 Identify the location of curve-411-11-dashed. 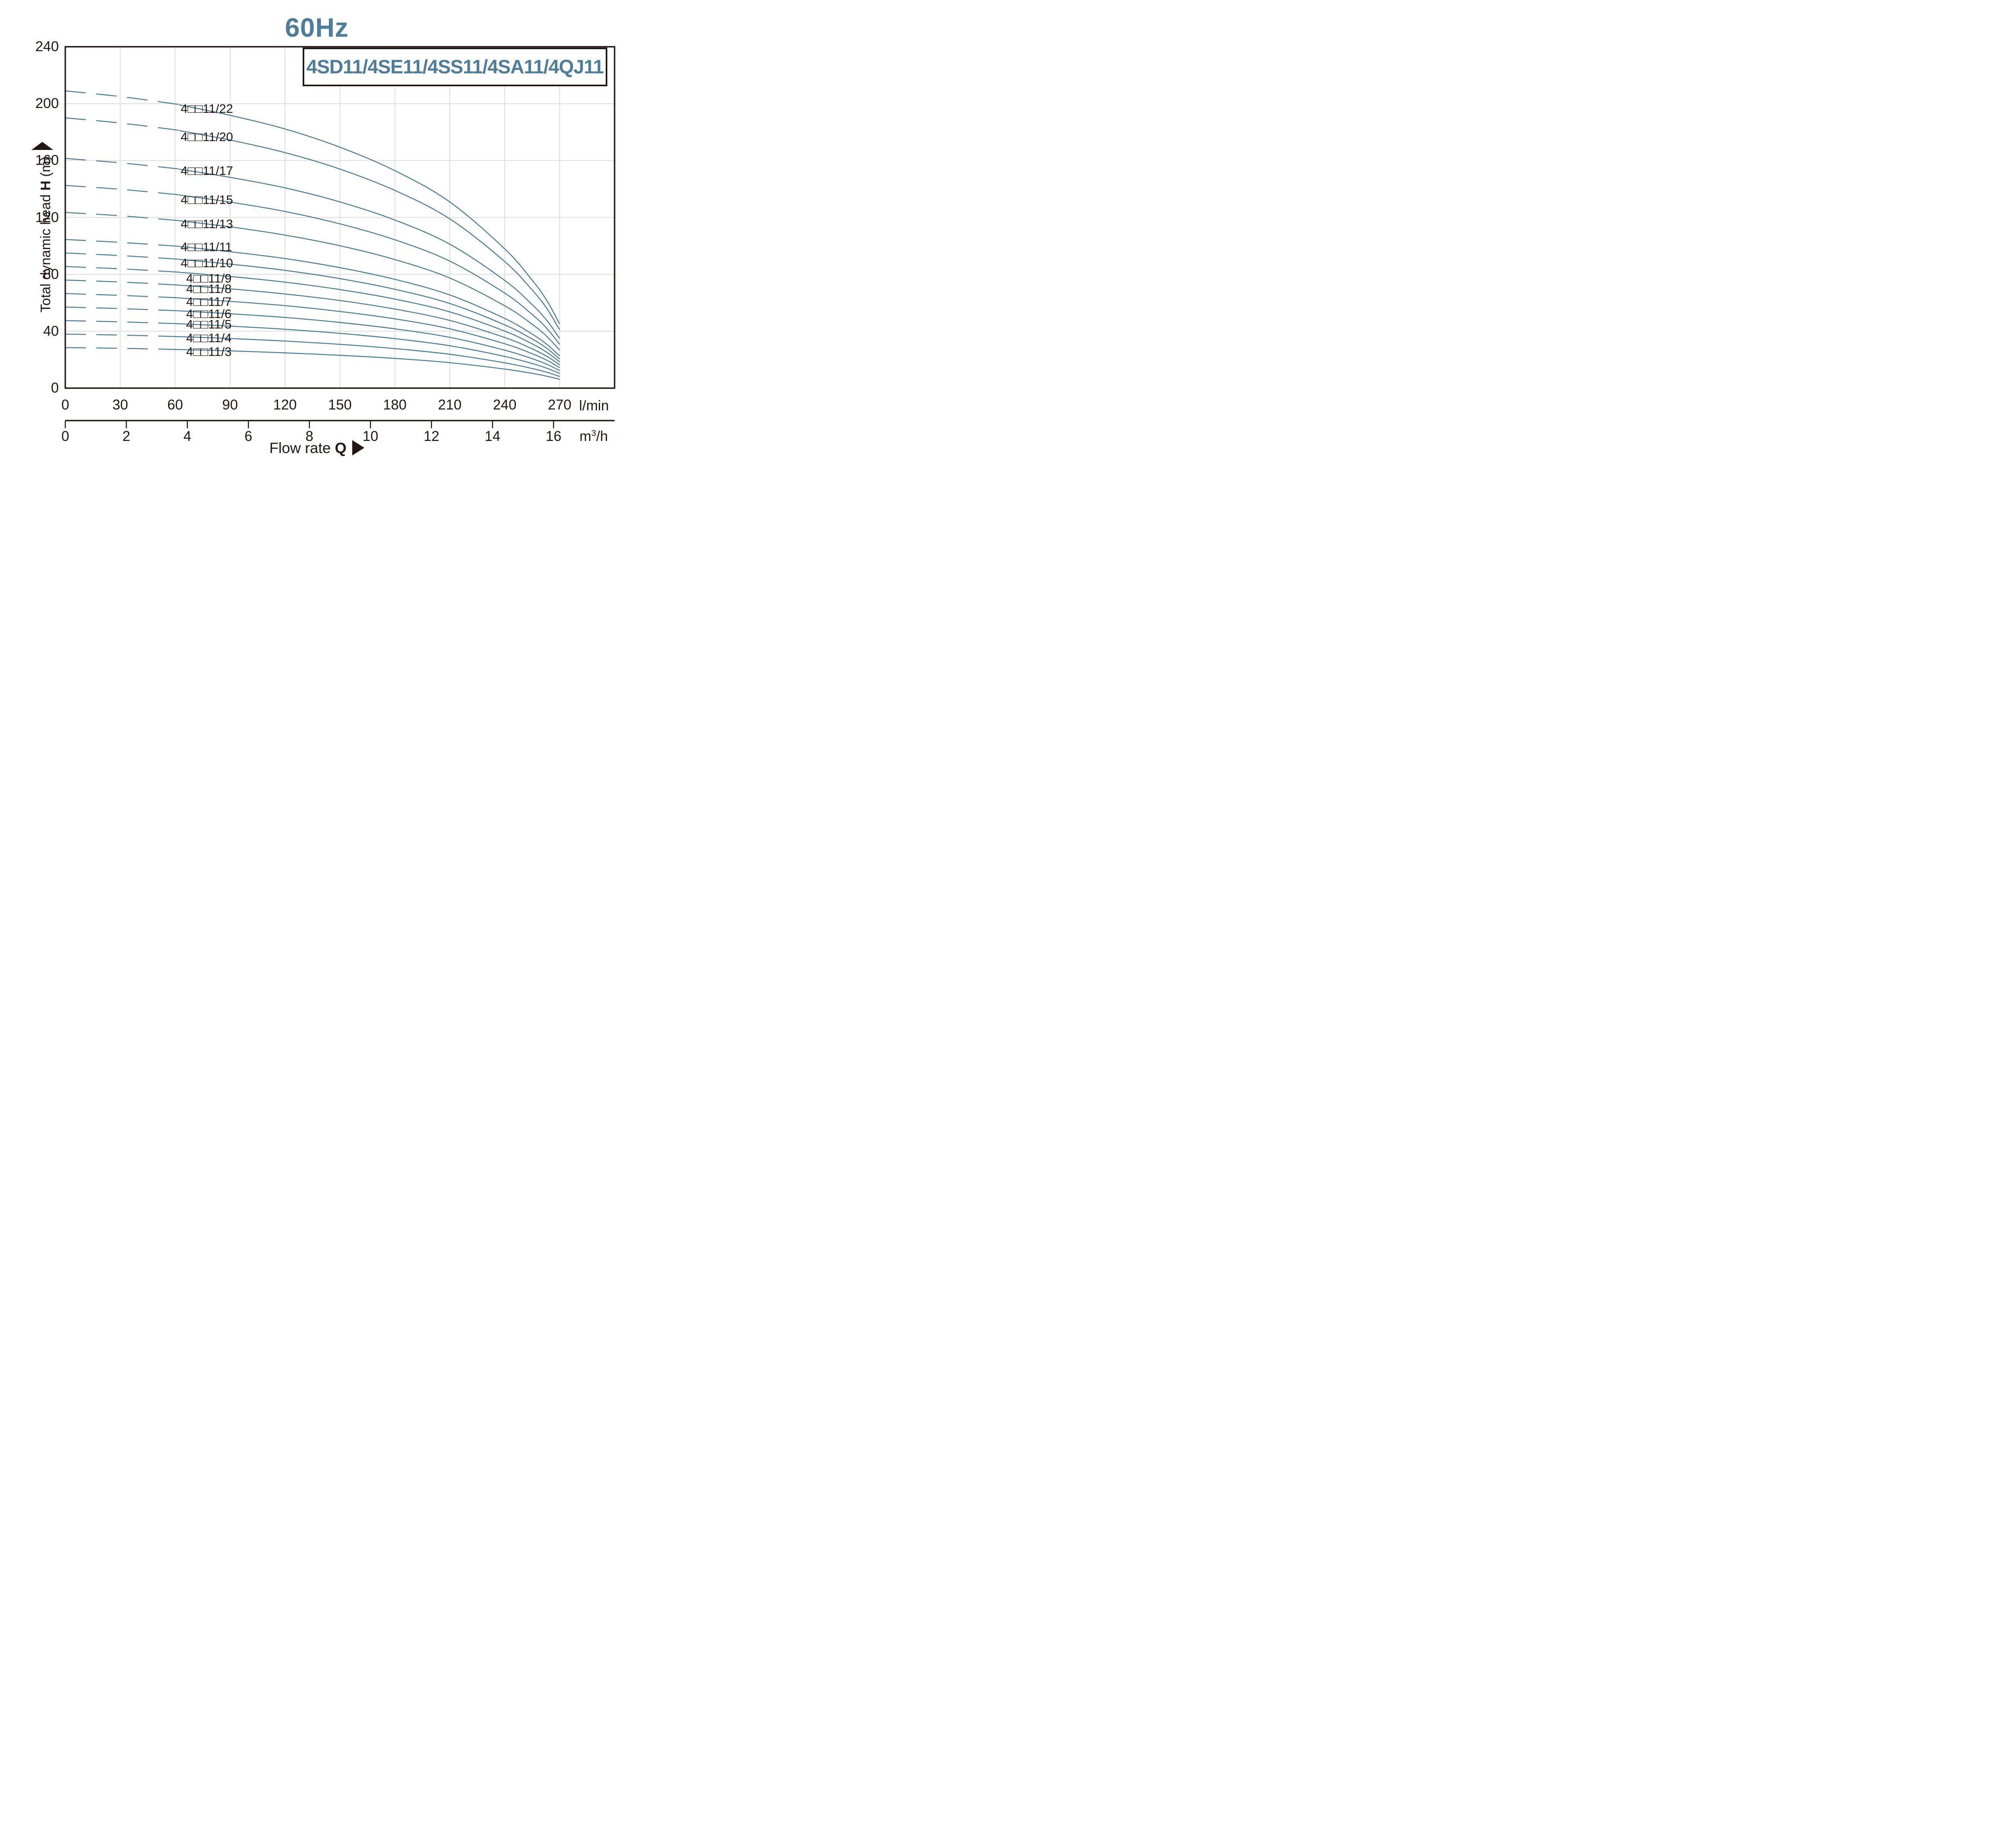
(123, 243).